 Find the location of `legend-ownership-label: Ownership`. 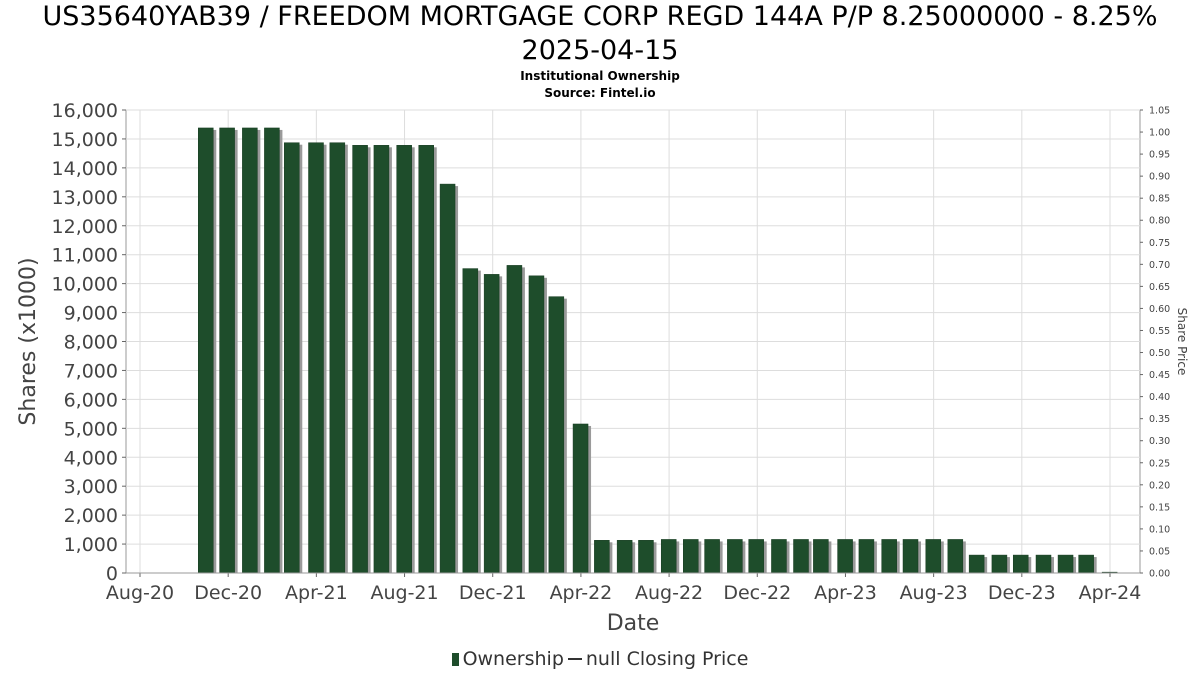

legend-ownership-label: Ownership is located at coordinates (513, 659).